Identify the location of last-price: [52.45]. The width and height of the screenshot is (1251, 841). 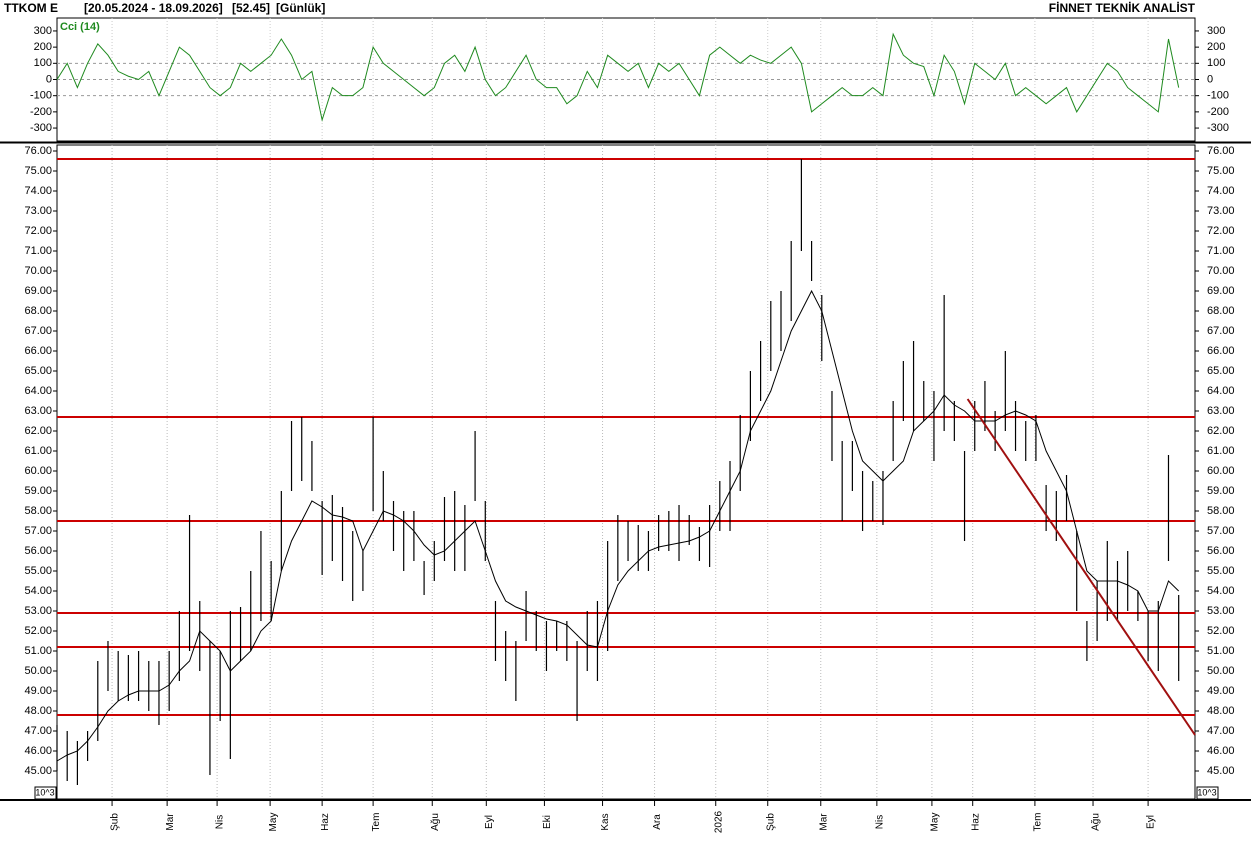
(251, 8).